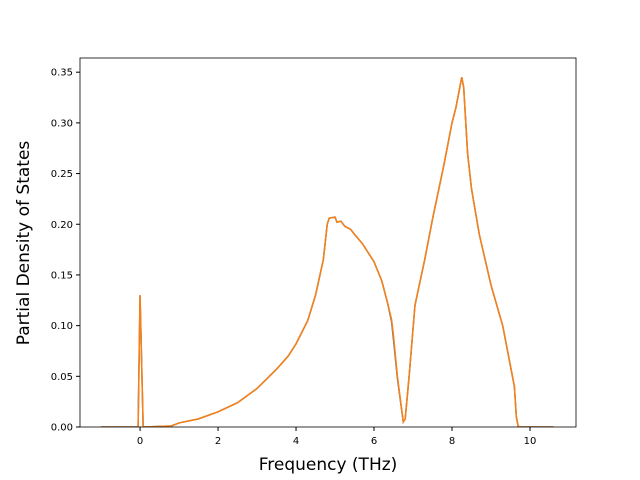 The image size is (640, 480). Describe the element at coordinates (62, 225) in the screenshot. I see `y-tick-label: 0.20` at that location.